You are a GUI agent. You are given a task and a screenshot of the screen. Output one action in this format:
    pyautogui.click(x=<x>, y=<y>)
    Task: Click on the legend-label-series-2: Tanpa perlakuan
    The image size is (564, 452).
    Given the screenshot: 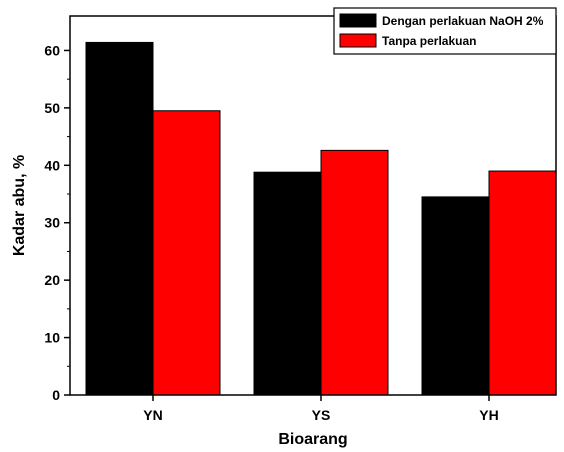 What is the action you would take?
    pyautogui.click(x=429, y=41)
    